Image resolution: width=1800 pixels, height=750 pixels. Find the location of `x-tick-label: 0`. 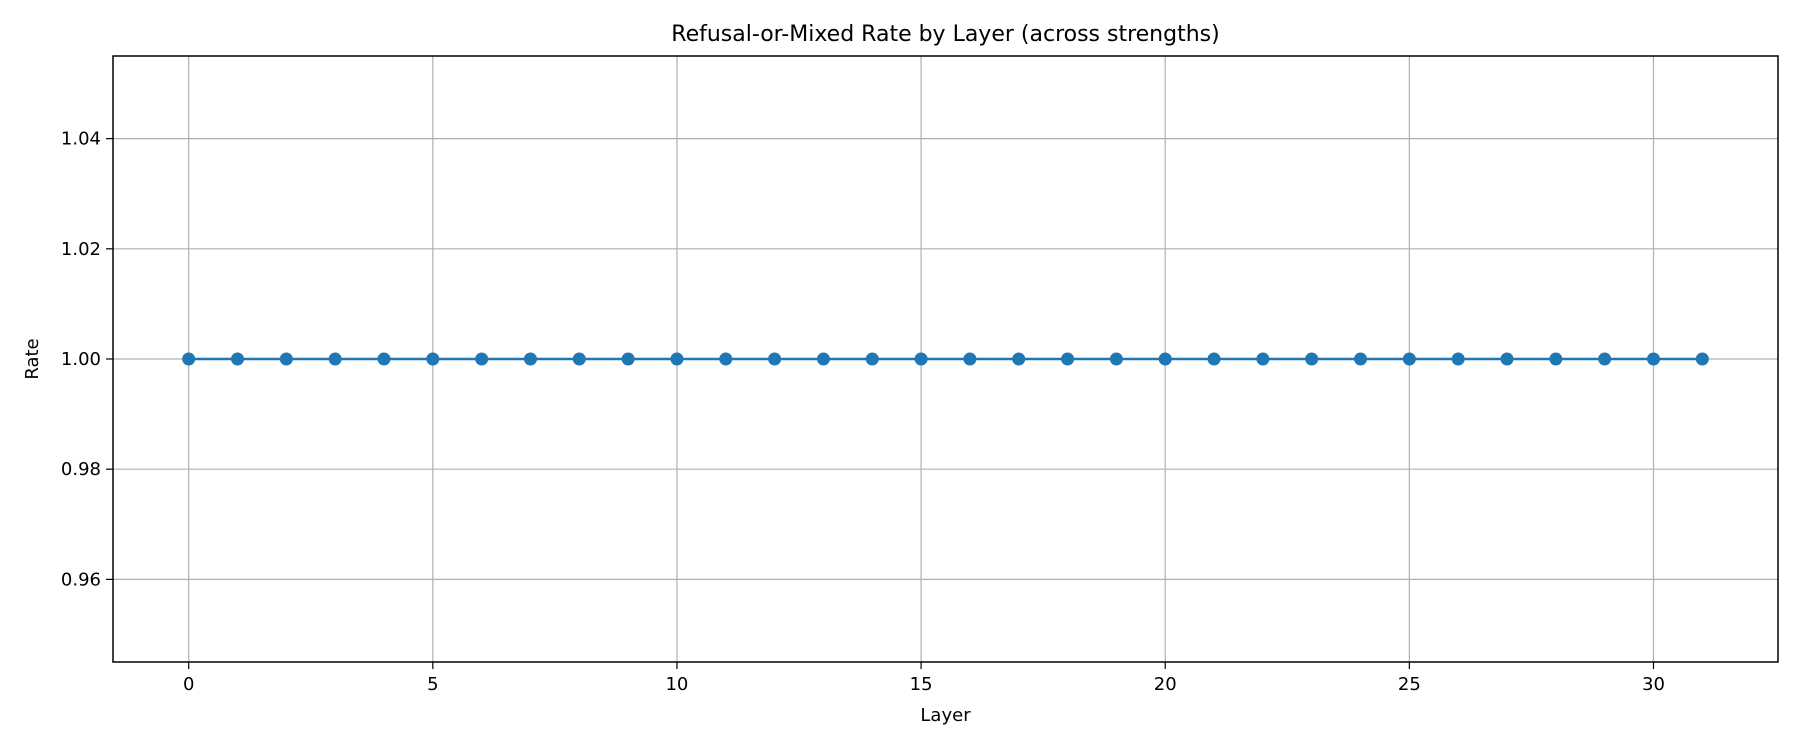

x-tick-label: 0 is located at coordinates (188, 684).